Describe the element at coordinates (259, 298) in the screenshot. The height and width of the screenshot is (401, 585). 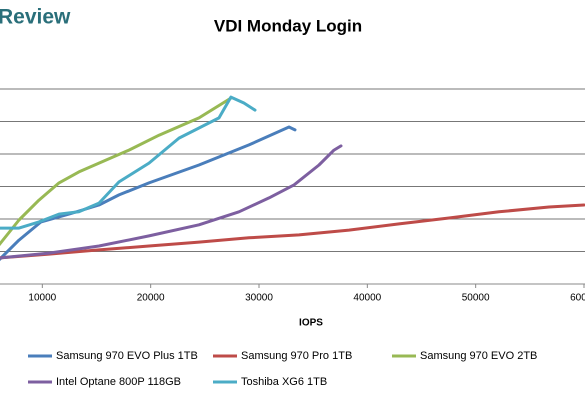
I see `x-tick-label: 30000` at that location.